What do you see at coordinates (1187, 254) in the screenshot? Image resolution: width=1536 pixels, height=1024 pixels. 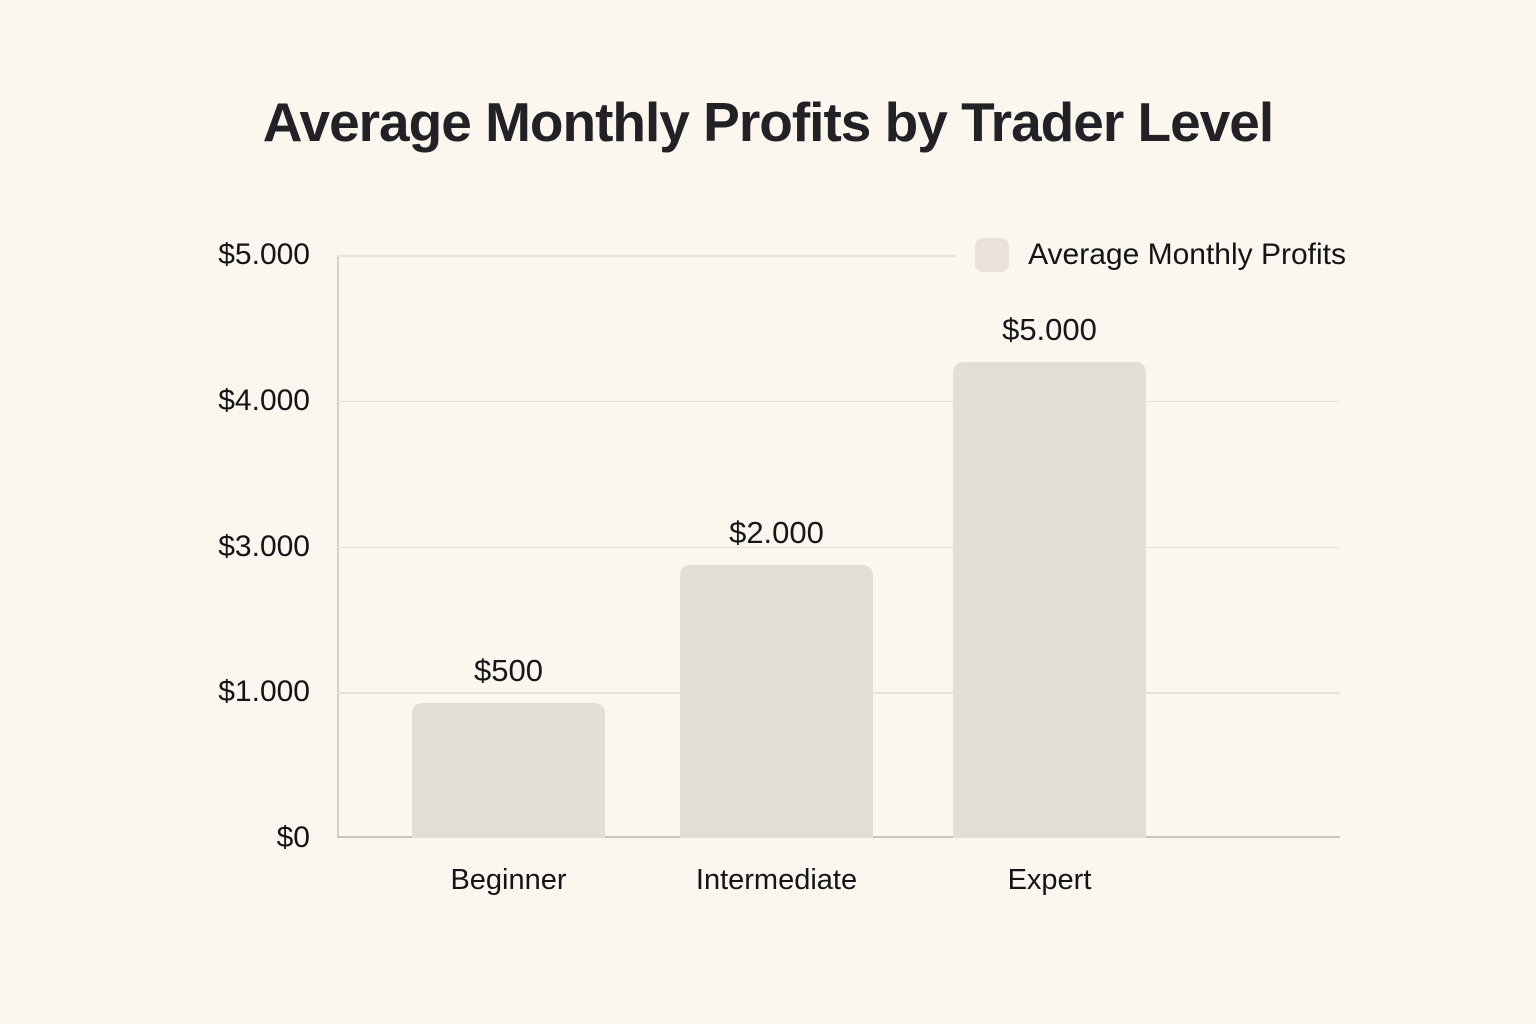 I see `legend-label: Average Monthly Profits` at bounding box center [1187, 254].